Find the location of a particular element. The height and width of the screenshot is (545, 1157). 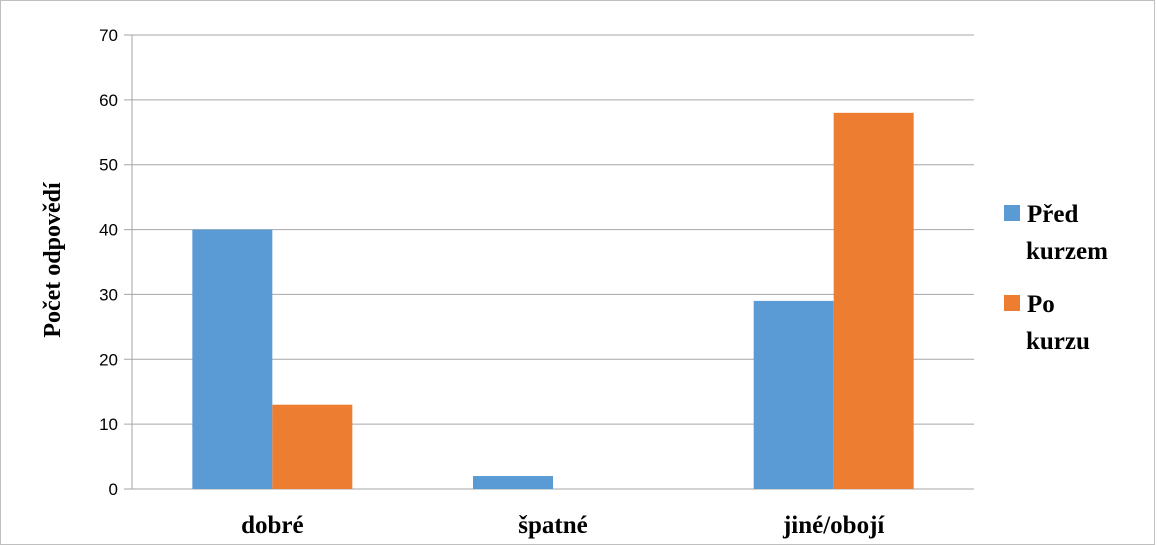

y-tick-label: 0 is located at coordinates (113, 489).